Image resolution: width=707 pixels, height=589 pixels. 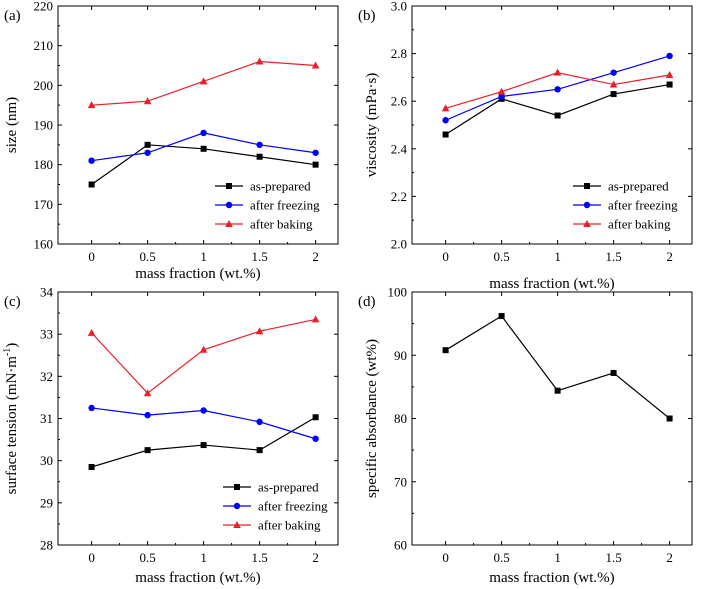 What do you see at coordinates (557, 256) in the screenshot?
I see `panel-b-x-tick-label: 1` at bounding box center [557, 256].